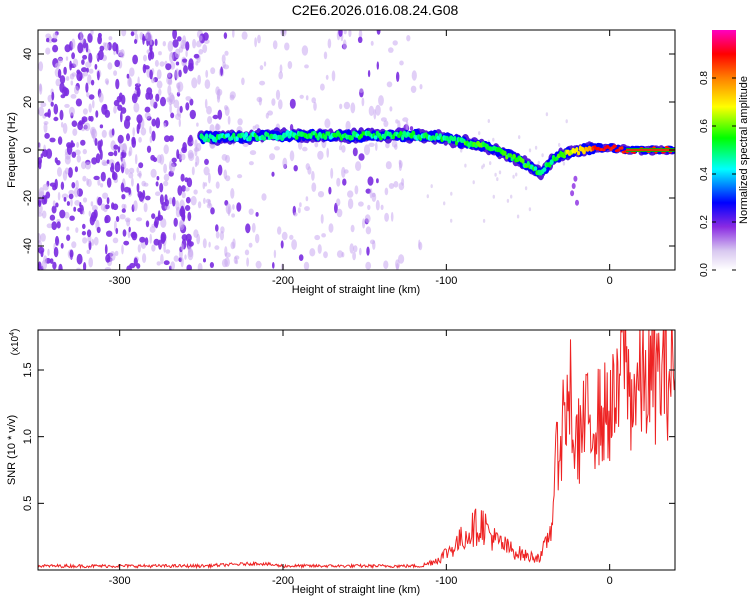 This screenshot has width=750, height=600. What do you see at coordinates (375, 10) in the screenshot?
I see `chart-title: C2E6.2026.016.08.24.G08` at bounding box center [375, 10].